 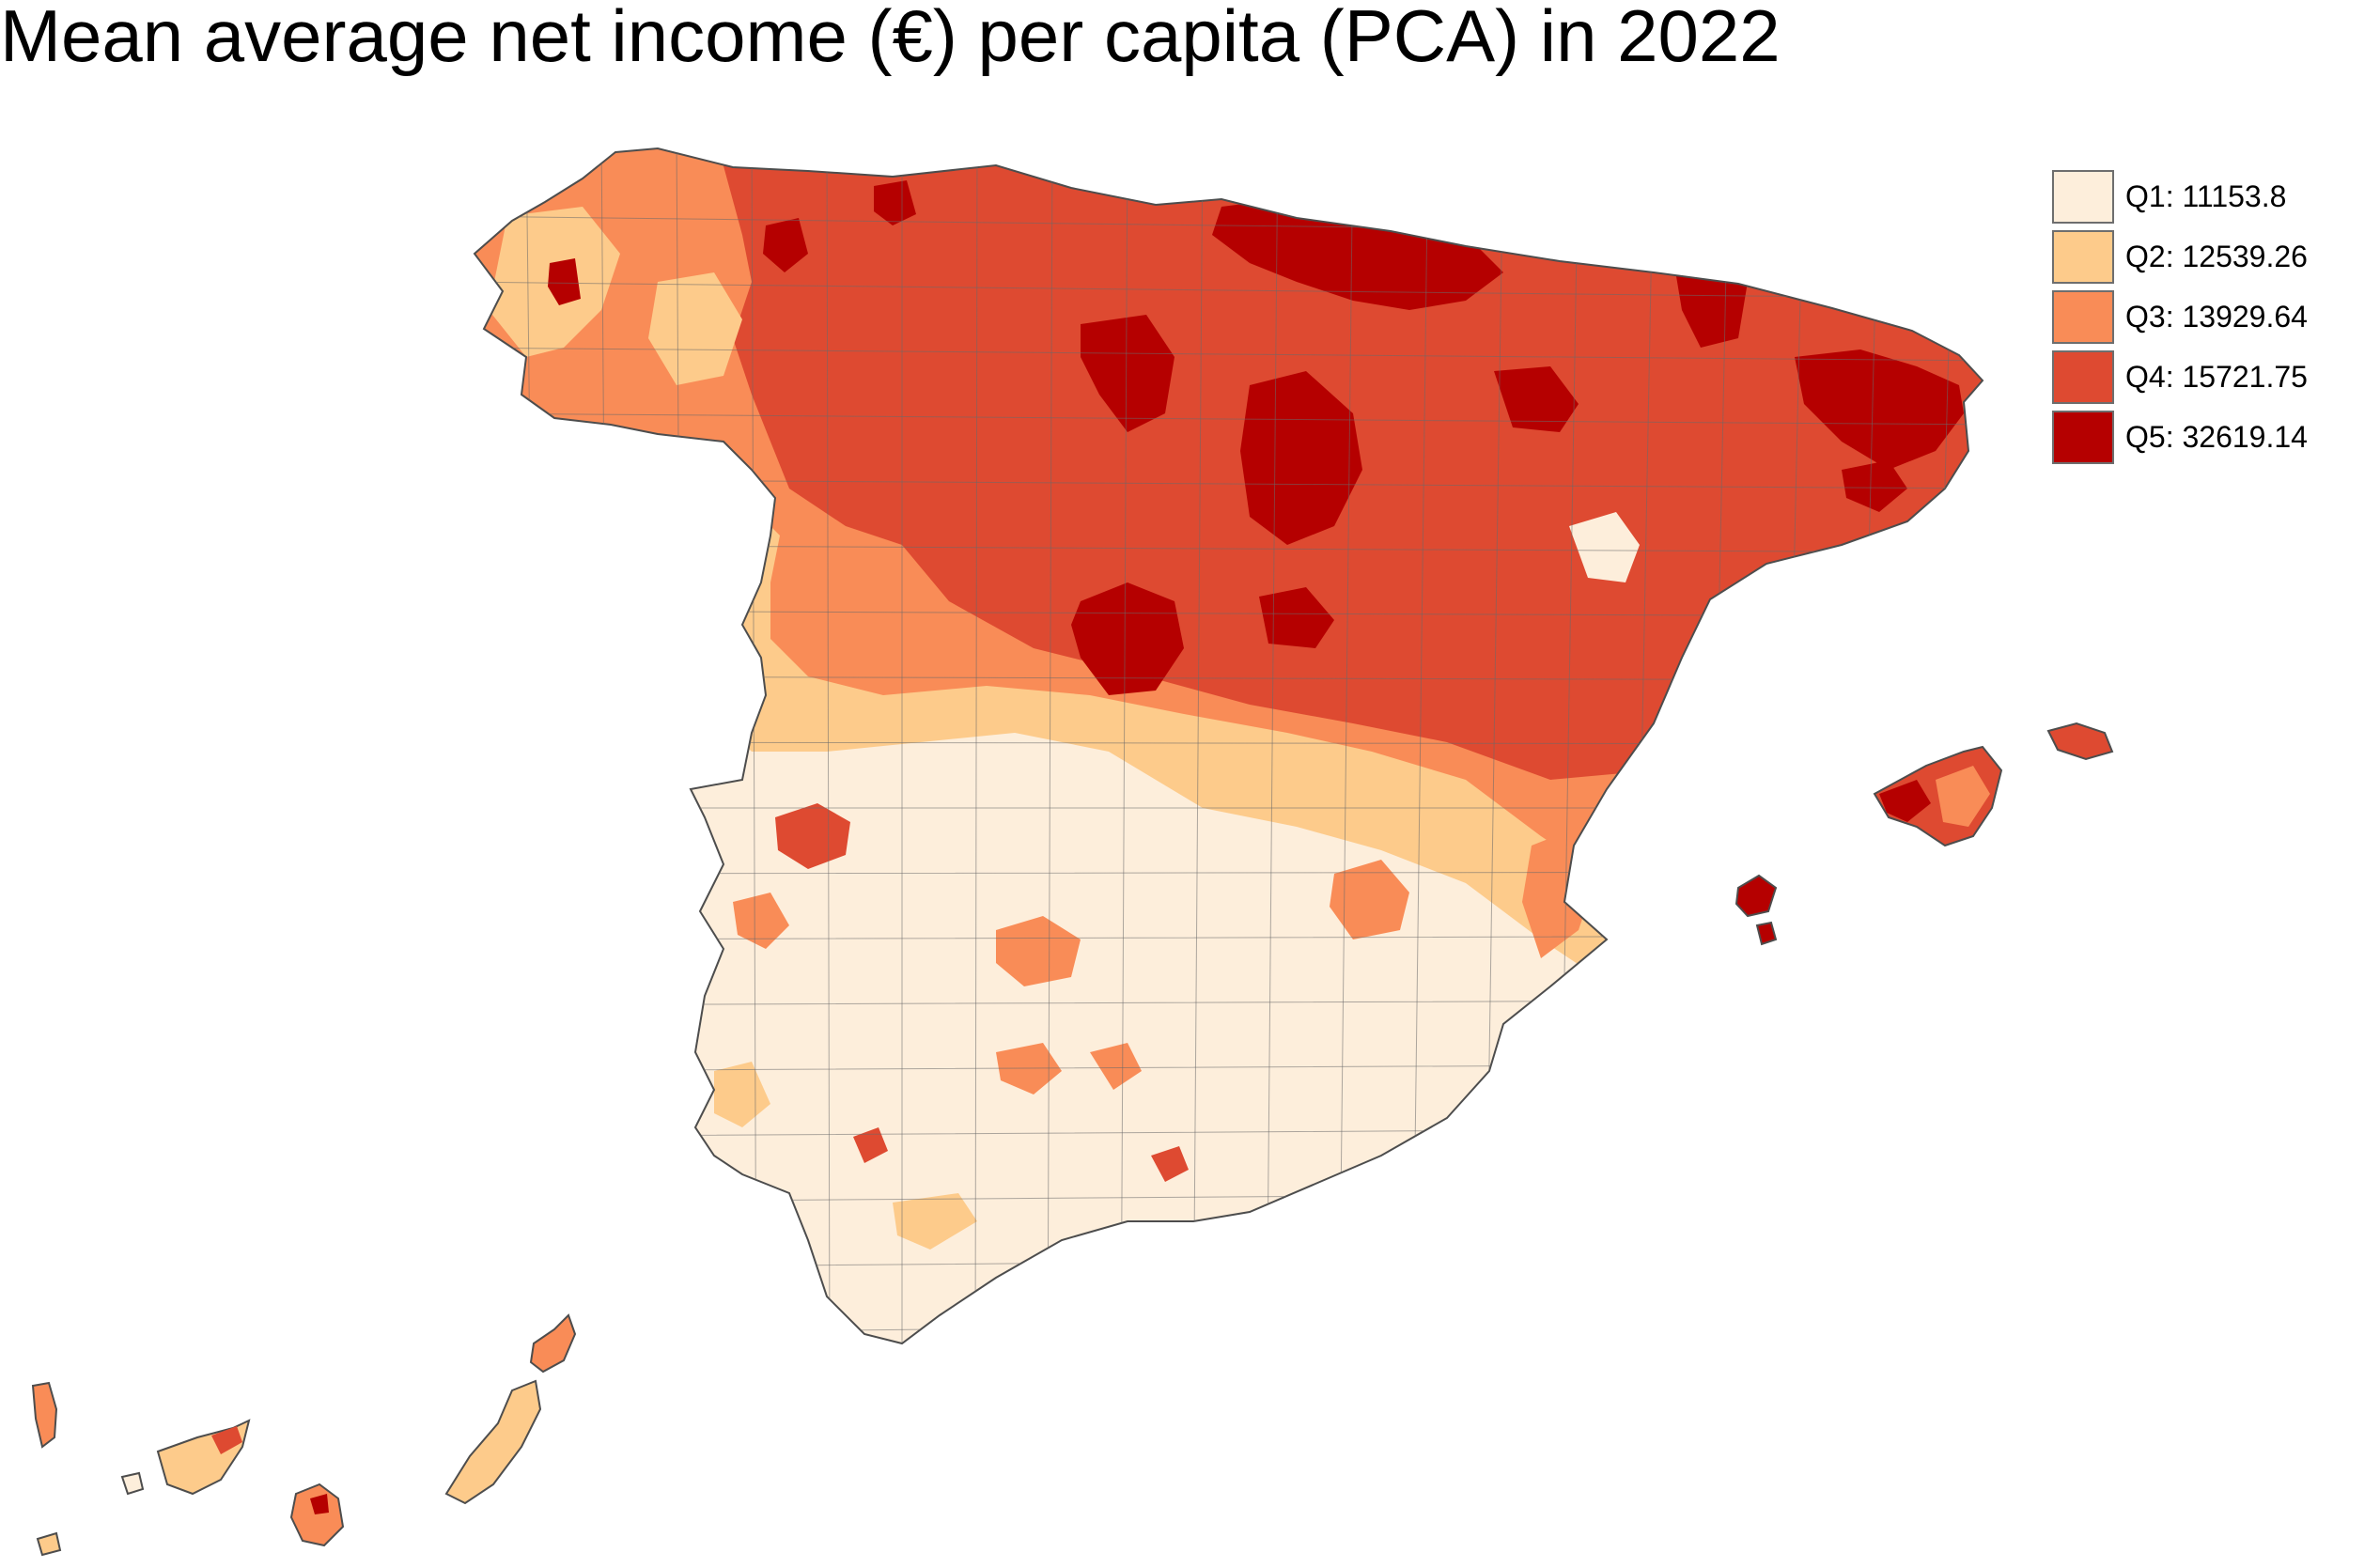 I want to click on map-island-fuerteventura, so click(x=493, y=1442).